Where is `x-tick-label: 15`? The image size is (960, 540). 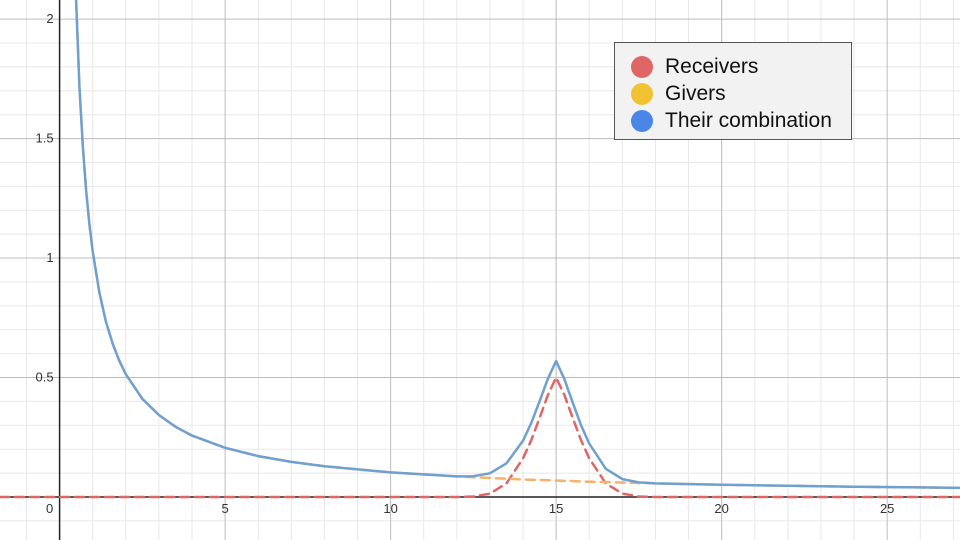
x-tick-label: 15 is located at coordinates (556, 508).